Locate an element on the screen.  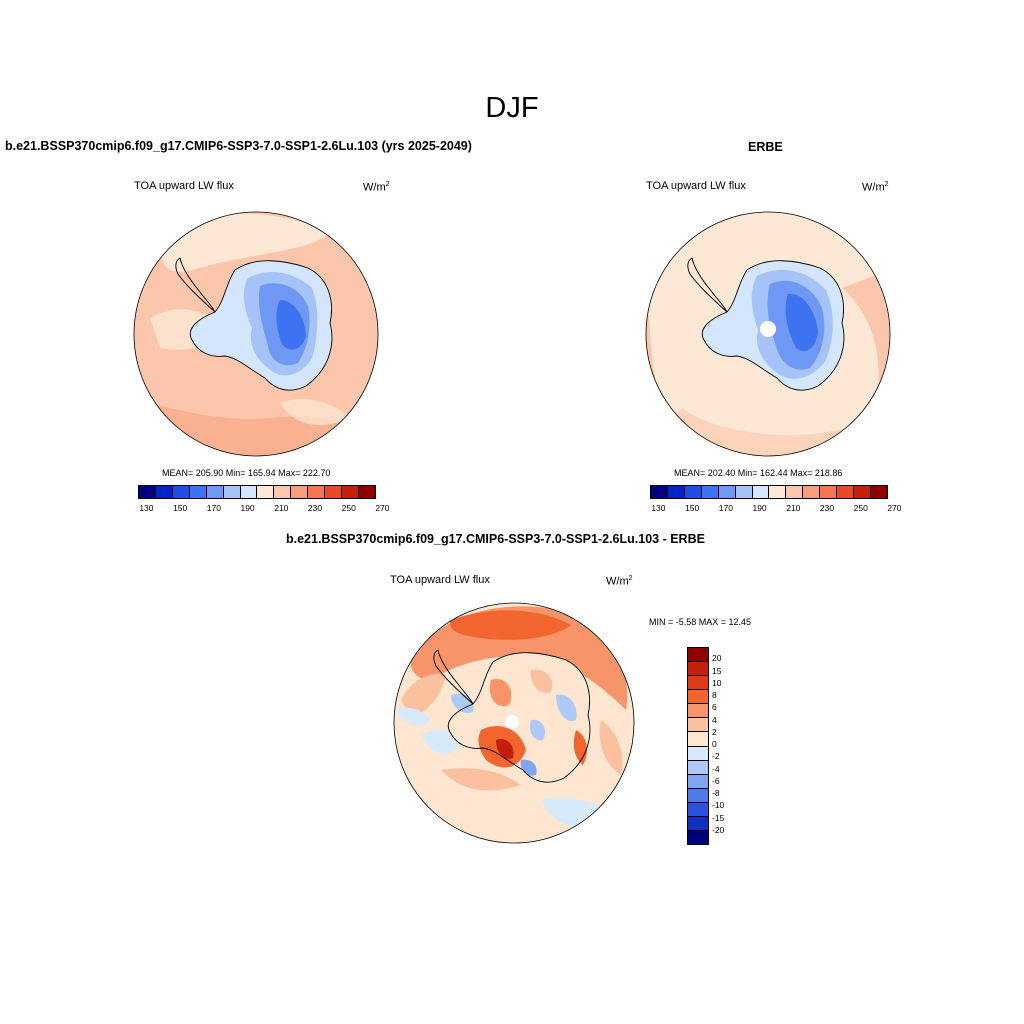
obs-units-label: W/m2 is located at coordinates (875, 187).